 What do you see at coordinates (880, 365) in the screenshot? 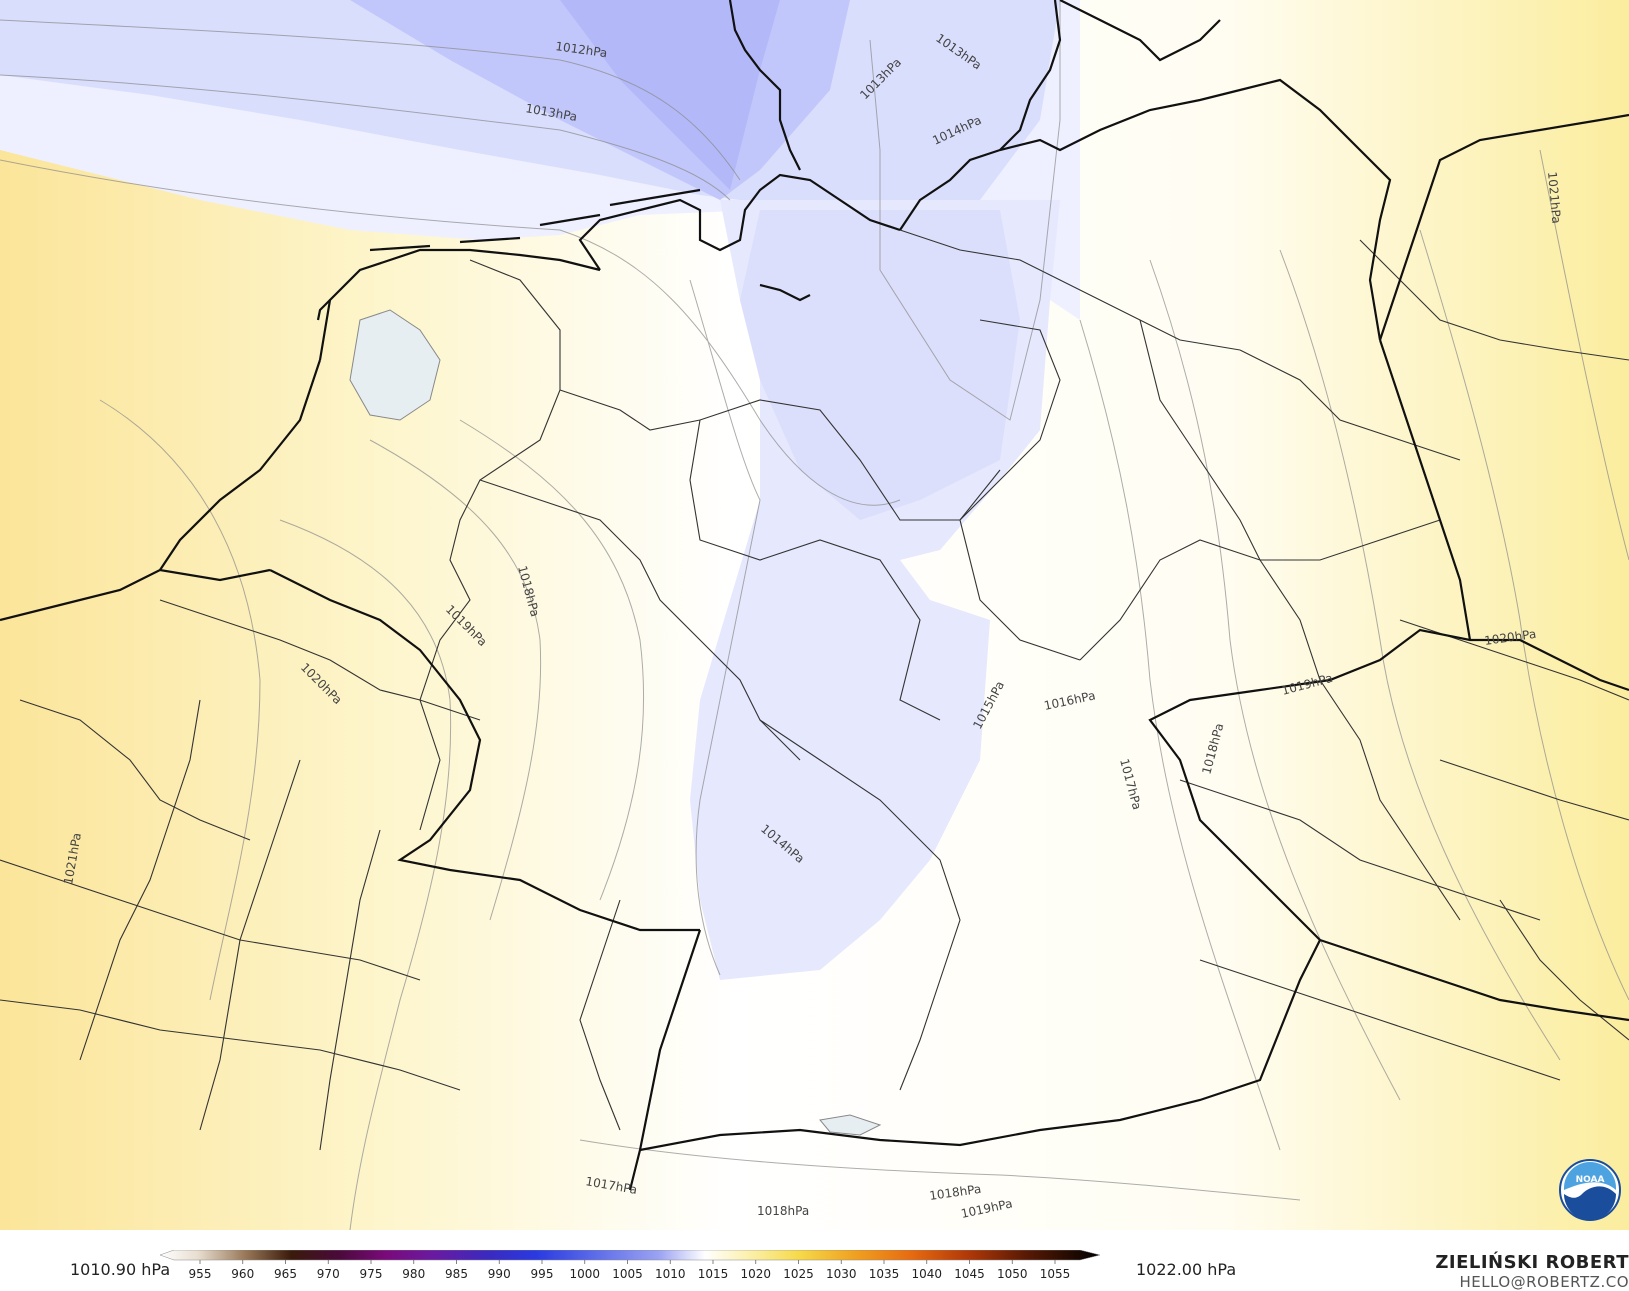
I see `low-pressure-trough-inner` at bounding box center [880, 365].